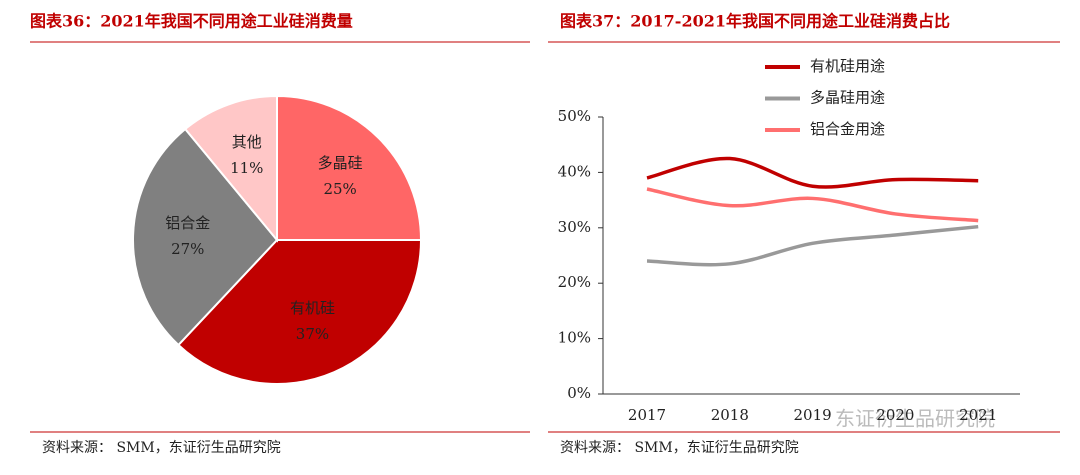 The height and width of the screenshot is (475, 1080). I want to click on y-tick-label: 40%, so click(574, 171).